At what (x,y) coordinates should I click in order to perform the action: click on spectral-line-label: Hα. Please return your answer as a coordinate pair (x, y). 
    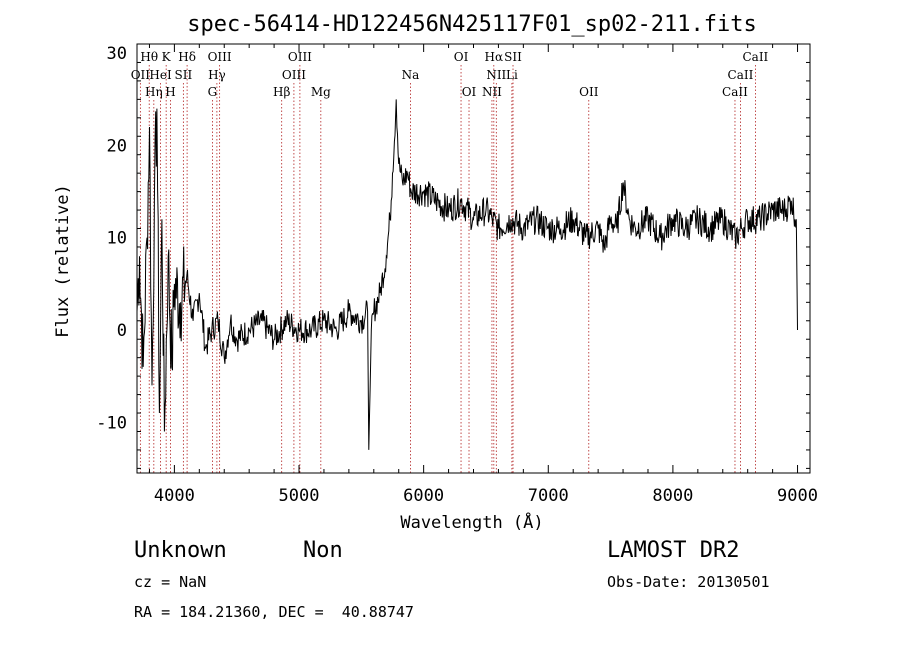
    Looking at the image, I should click on (494, 57).